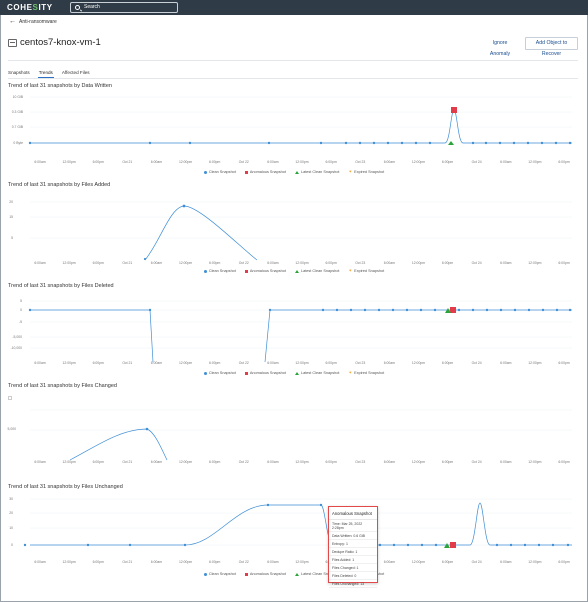 The width and height of the screenshot is (588, 602). I want to click on legend-label: Expired Snapshot, so click(369, 373).